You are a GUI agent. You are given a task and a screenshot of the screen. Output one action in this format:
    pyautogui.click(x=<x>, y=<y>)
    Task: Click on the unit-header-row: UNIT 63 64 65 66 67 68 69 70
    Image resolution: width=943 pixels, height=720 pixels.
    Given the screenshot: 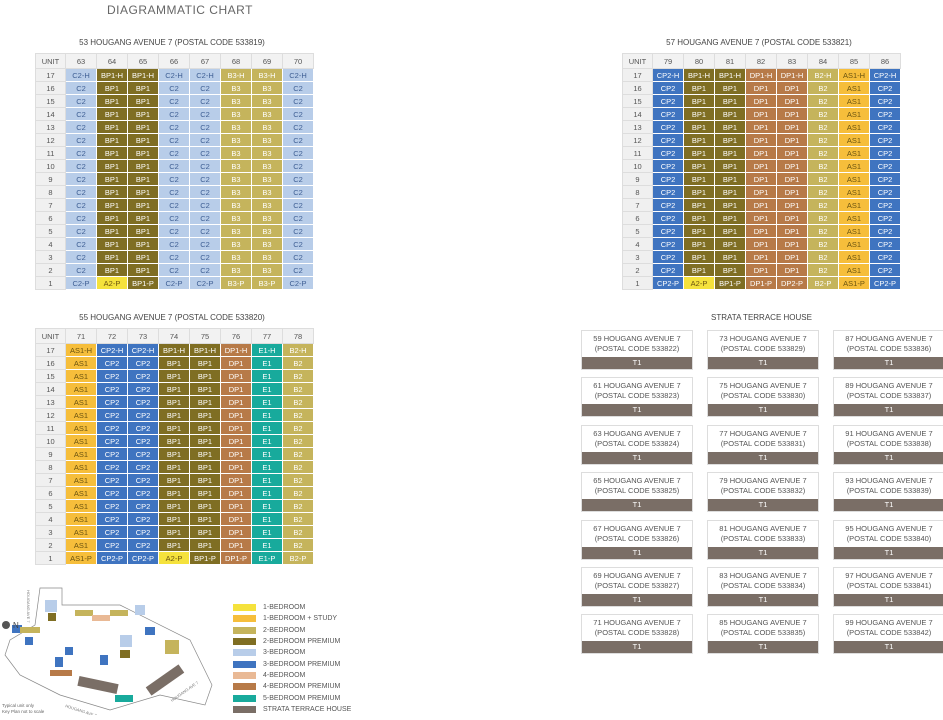 What is the action you would take?
    pyautogui.click(x=174, y=61)
    